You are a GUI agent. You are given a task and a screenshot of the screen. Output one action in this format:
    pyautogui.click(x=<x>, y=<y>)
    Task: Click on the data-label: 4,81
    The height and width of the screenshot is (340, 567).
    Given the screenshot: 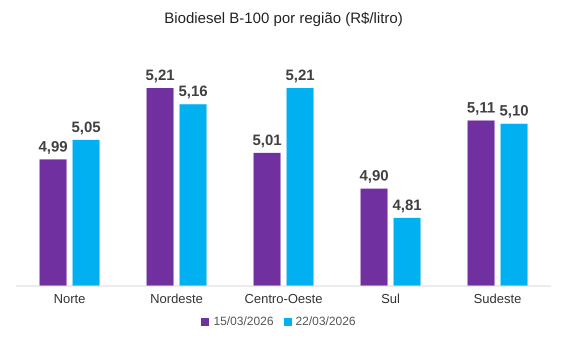 What is the action you would take?
    pyautogui.click(x=407, y=205)
    